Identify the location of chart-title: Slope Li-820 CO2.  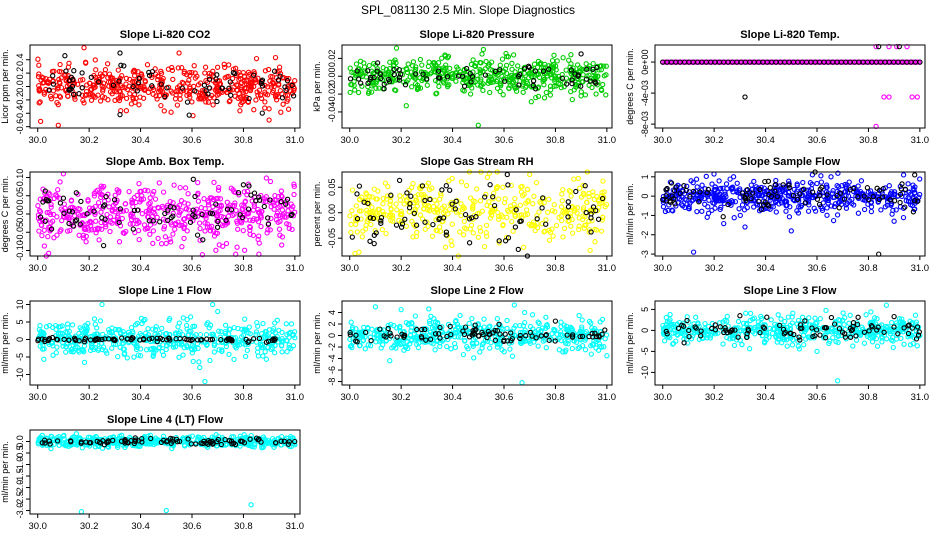
(165, 35).